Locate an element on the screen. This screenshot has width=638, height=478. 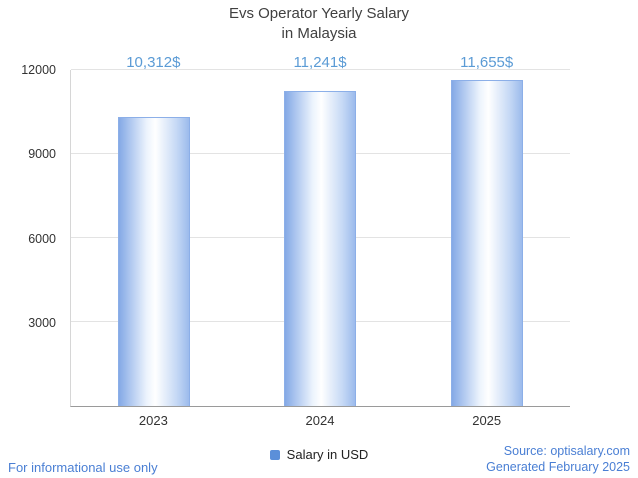
informational-note: For informational use only is located at coordinates (83, 467).